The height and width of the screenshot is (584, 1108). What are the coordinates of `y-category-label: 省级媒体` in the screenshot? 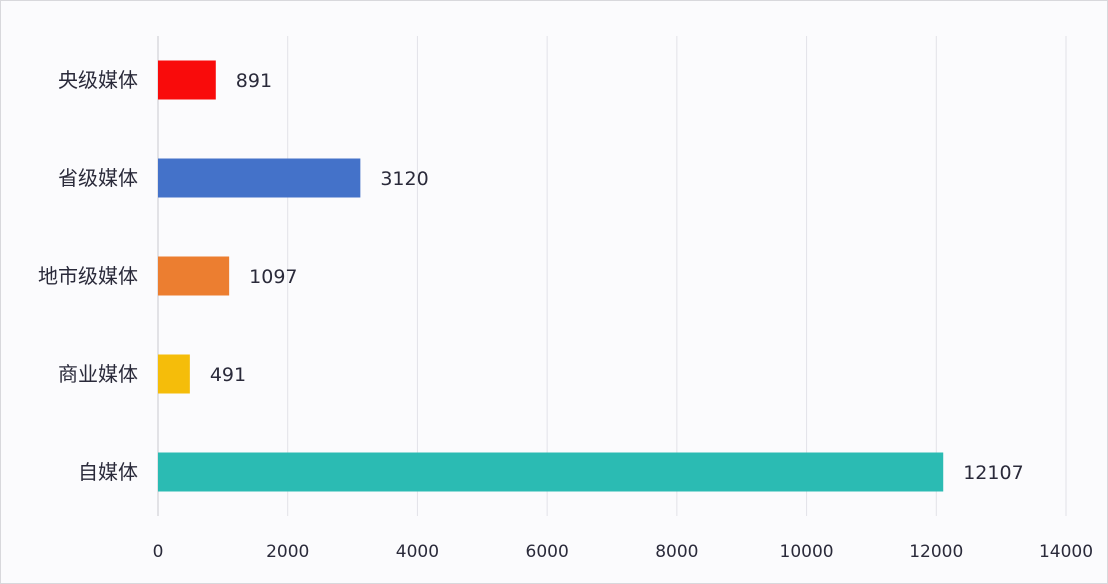 It's located at (98, 178).